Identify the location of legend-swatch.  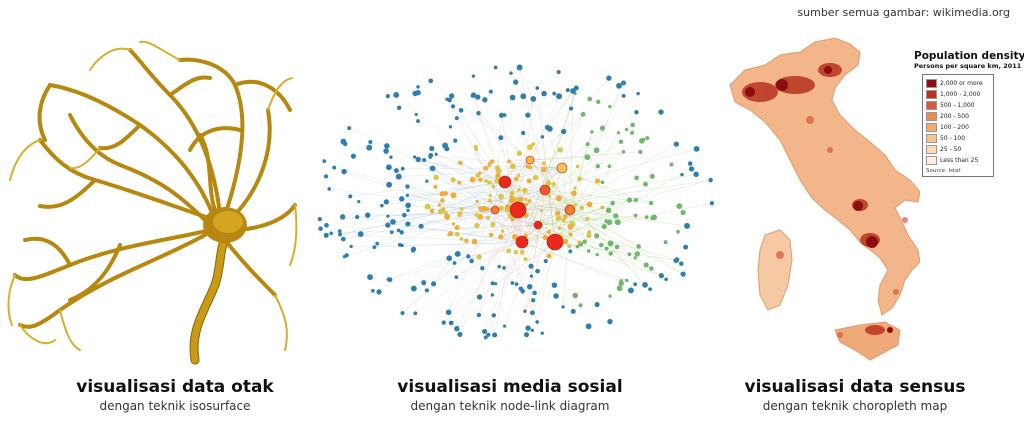
(931, 116).